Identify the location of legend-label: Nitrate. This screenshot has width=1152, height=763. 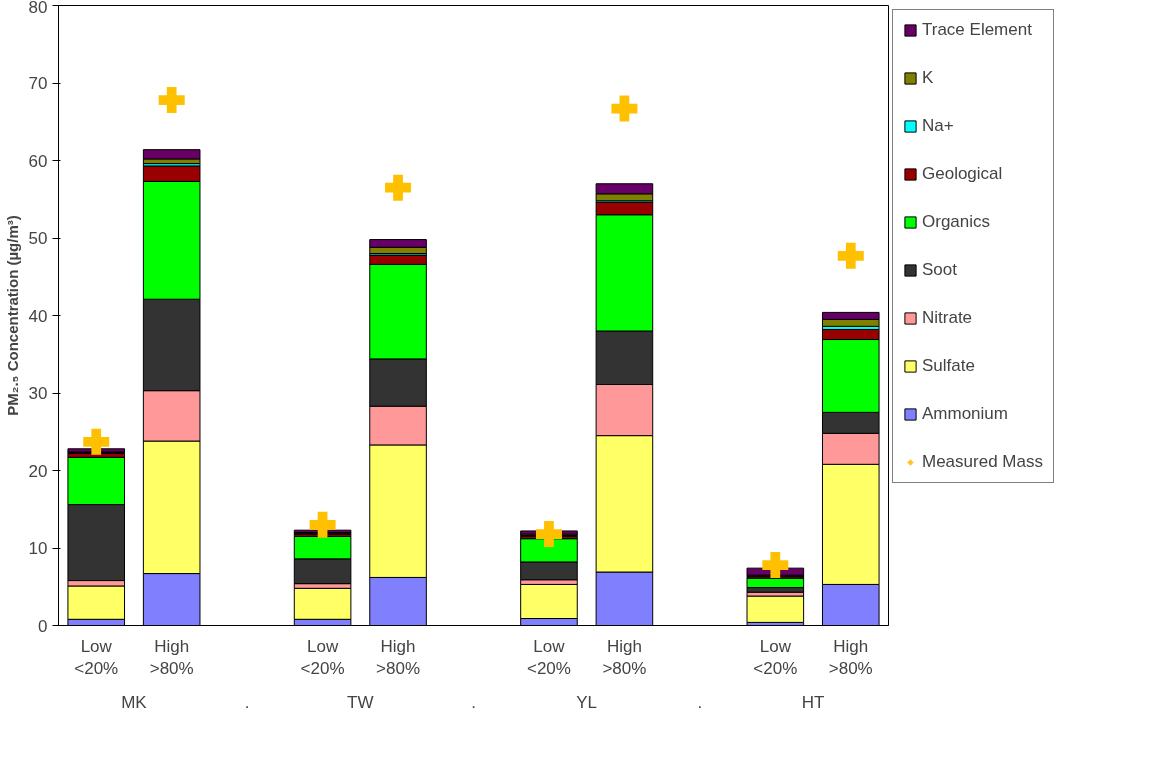
(947, 318).